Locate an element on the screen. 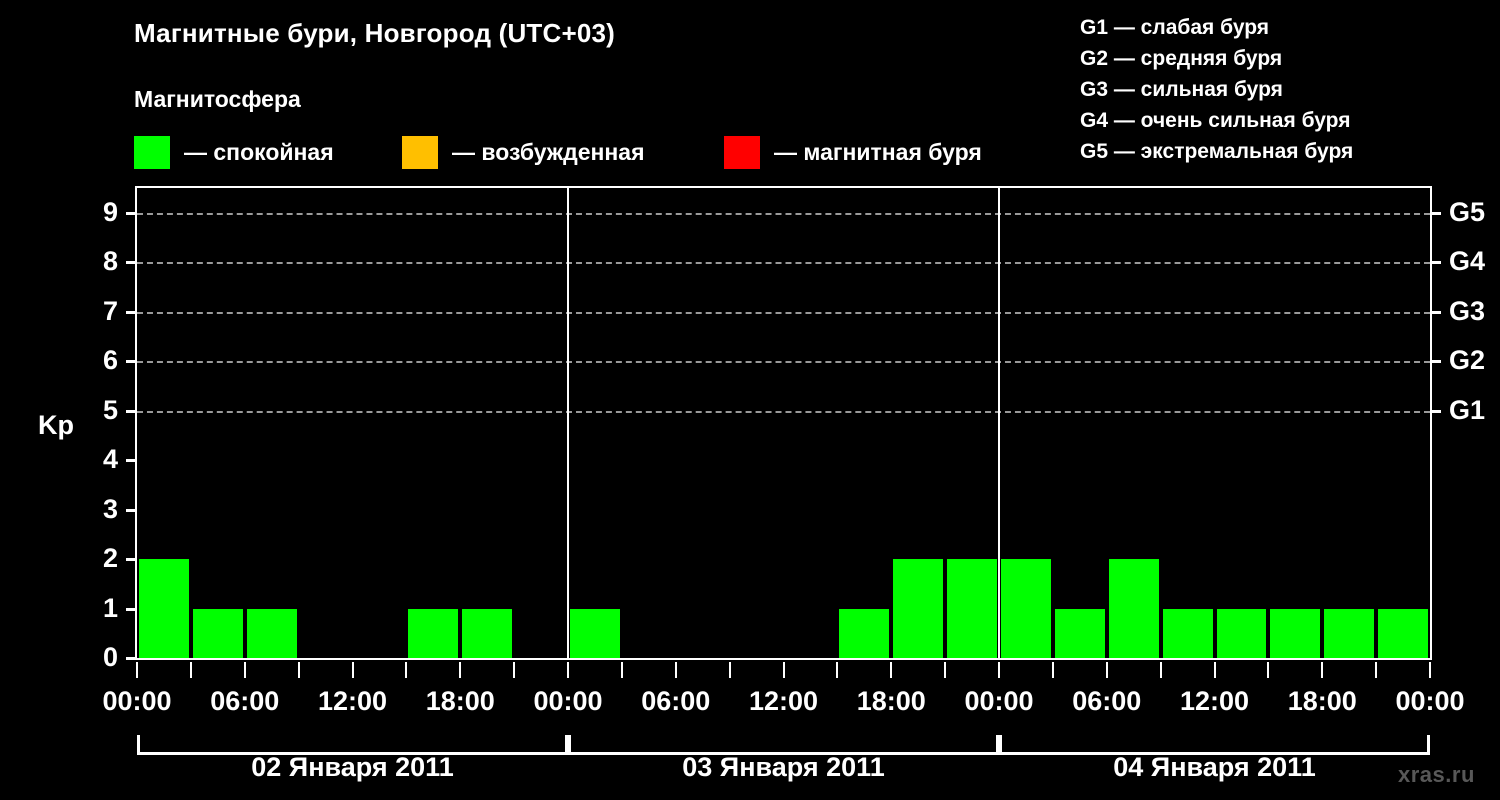 This screenshot has width=1500, height=800. magnetosphere-label: Магнитосфера is located at coordinates (217, 99).